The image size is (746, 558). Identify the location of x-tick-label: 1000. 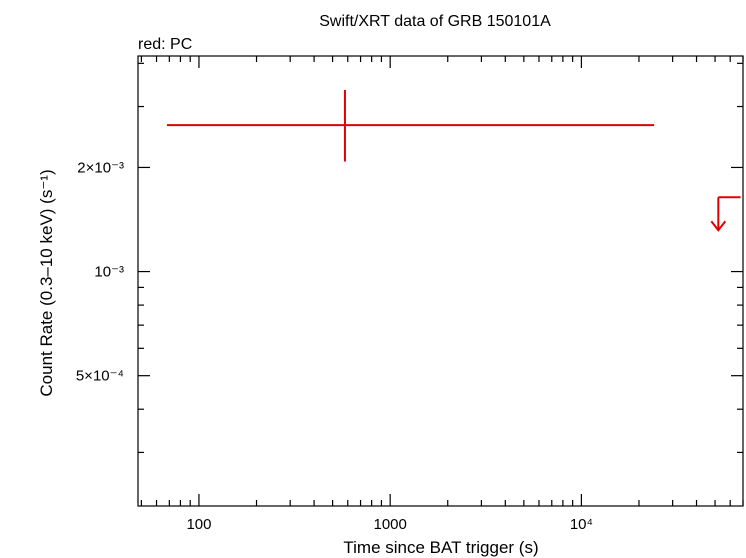
(389, 524).